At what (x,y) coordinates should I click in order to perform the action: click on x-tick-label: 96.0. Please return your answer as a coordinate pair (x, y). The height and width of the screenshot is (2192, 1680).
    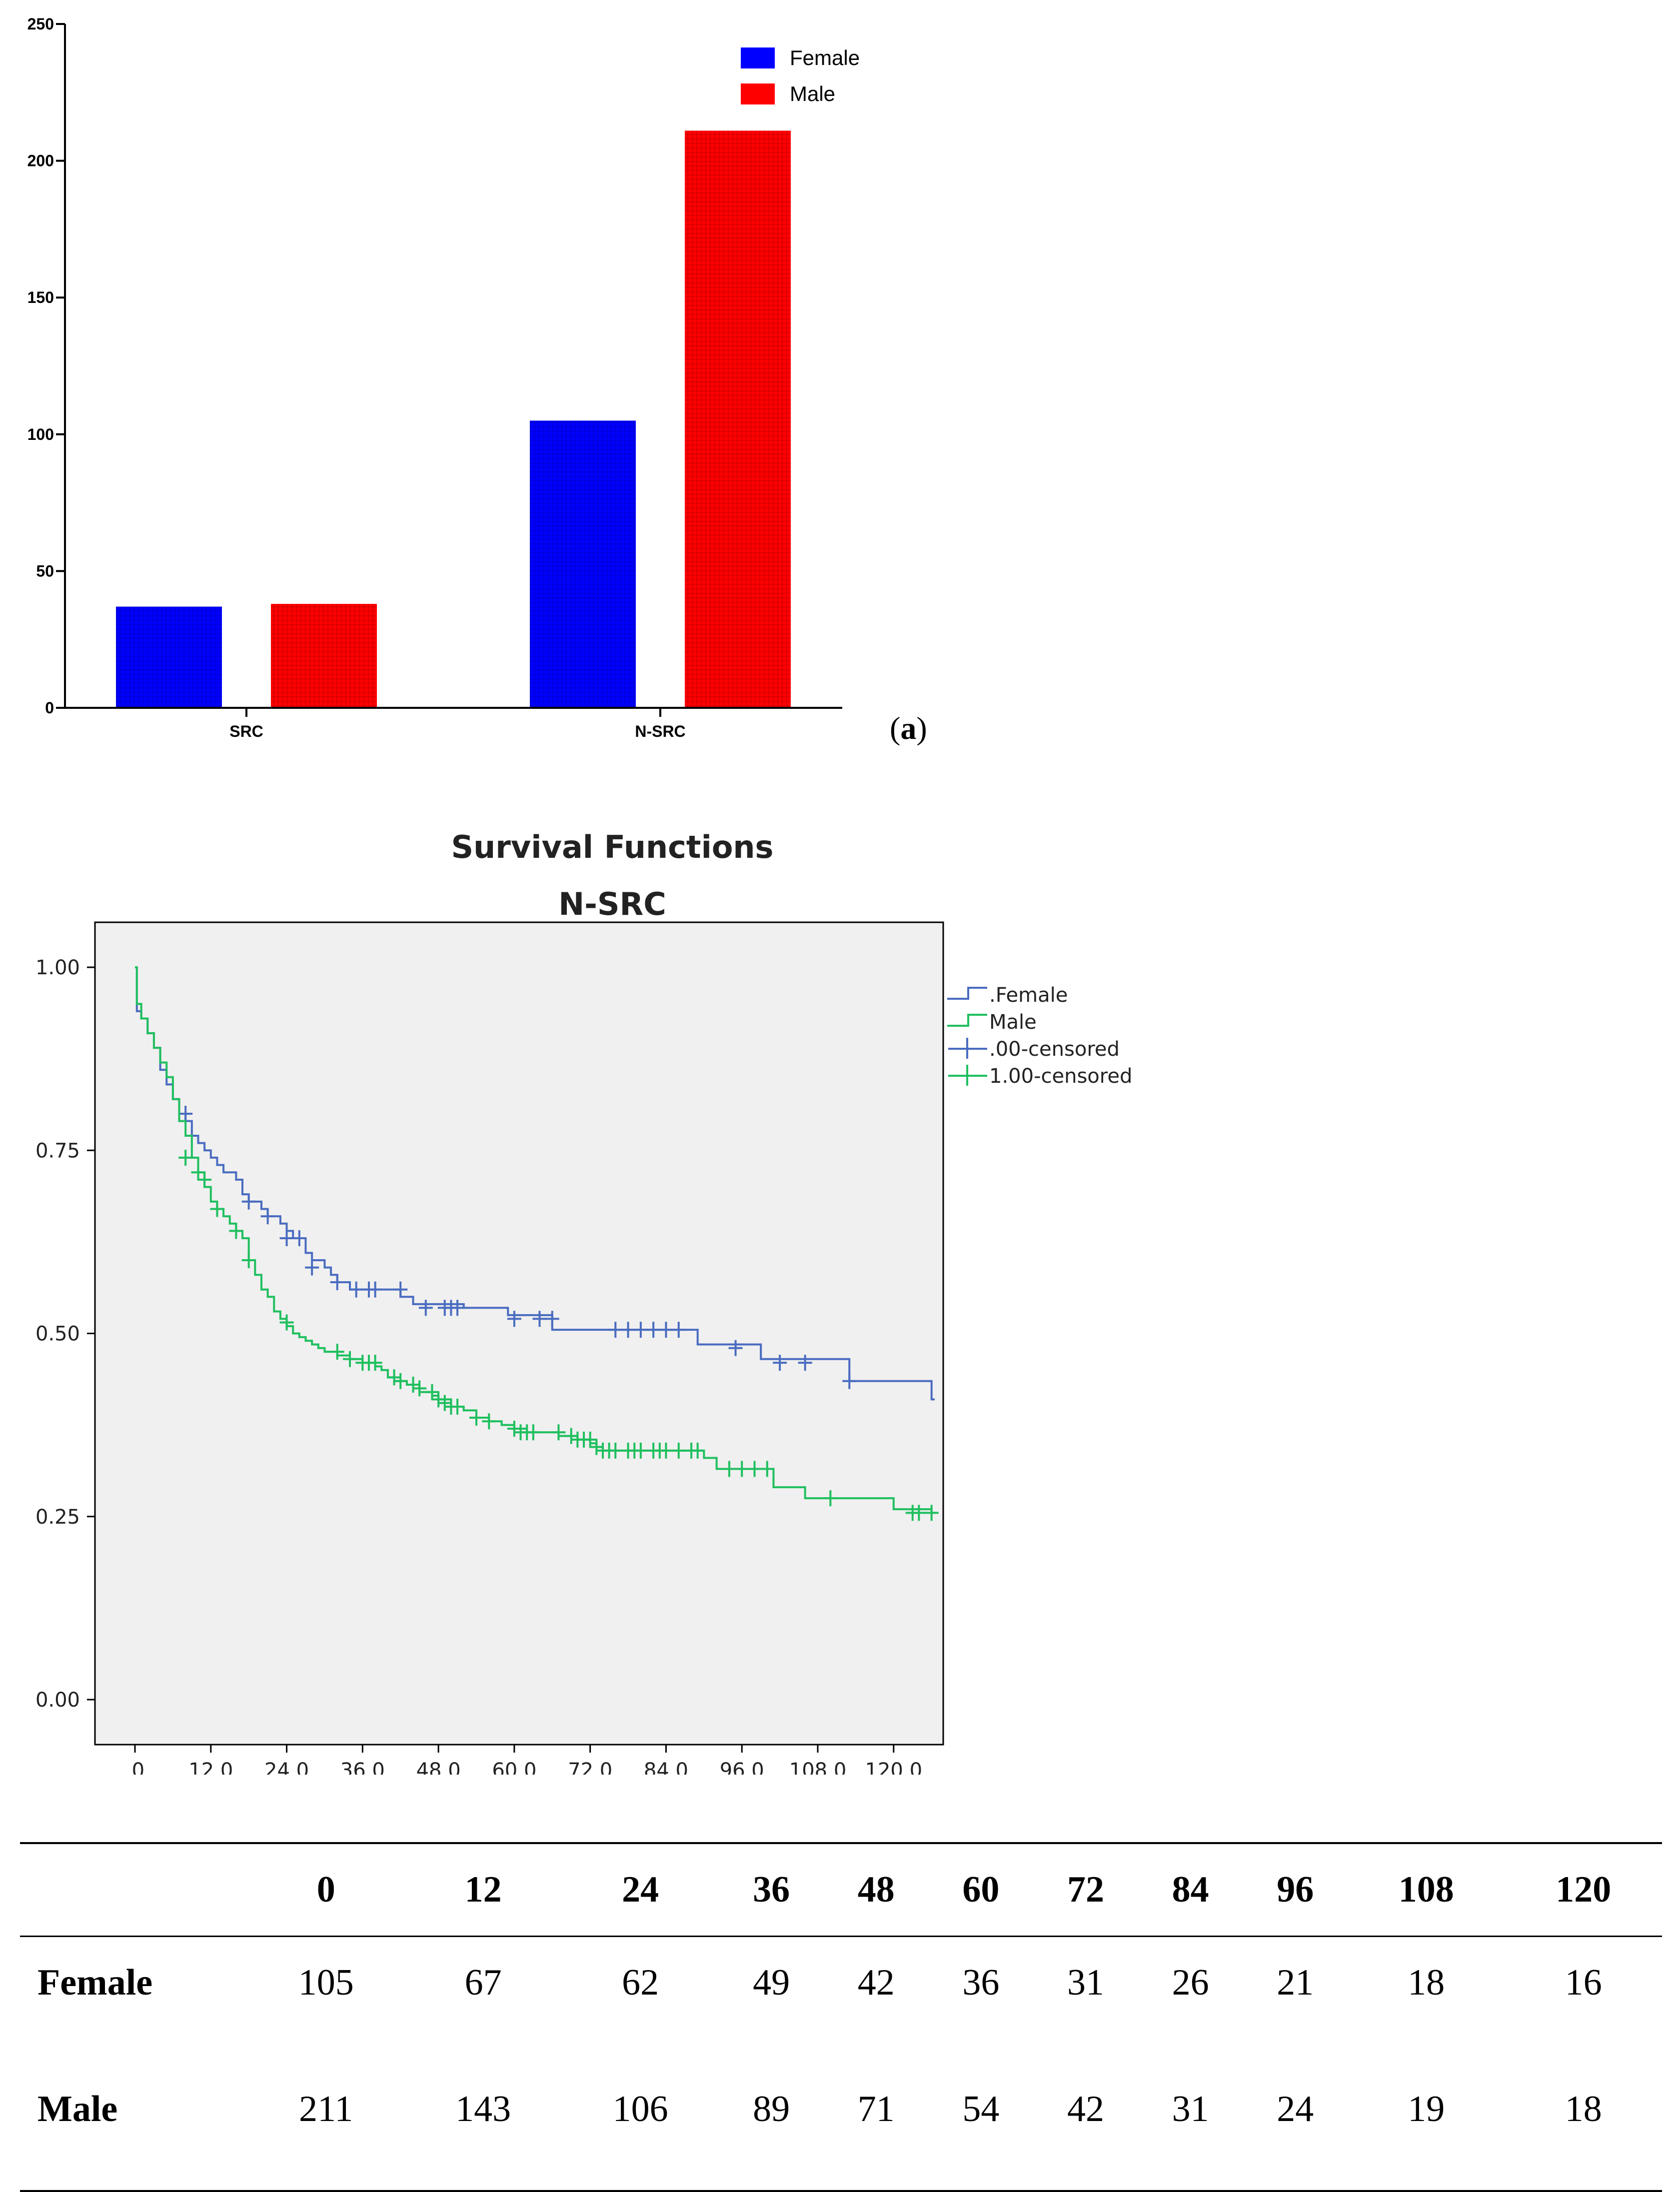
    Looking at the image, I should click on (742, 1767).